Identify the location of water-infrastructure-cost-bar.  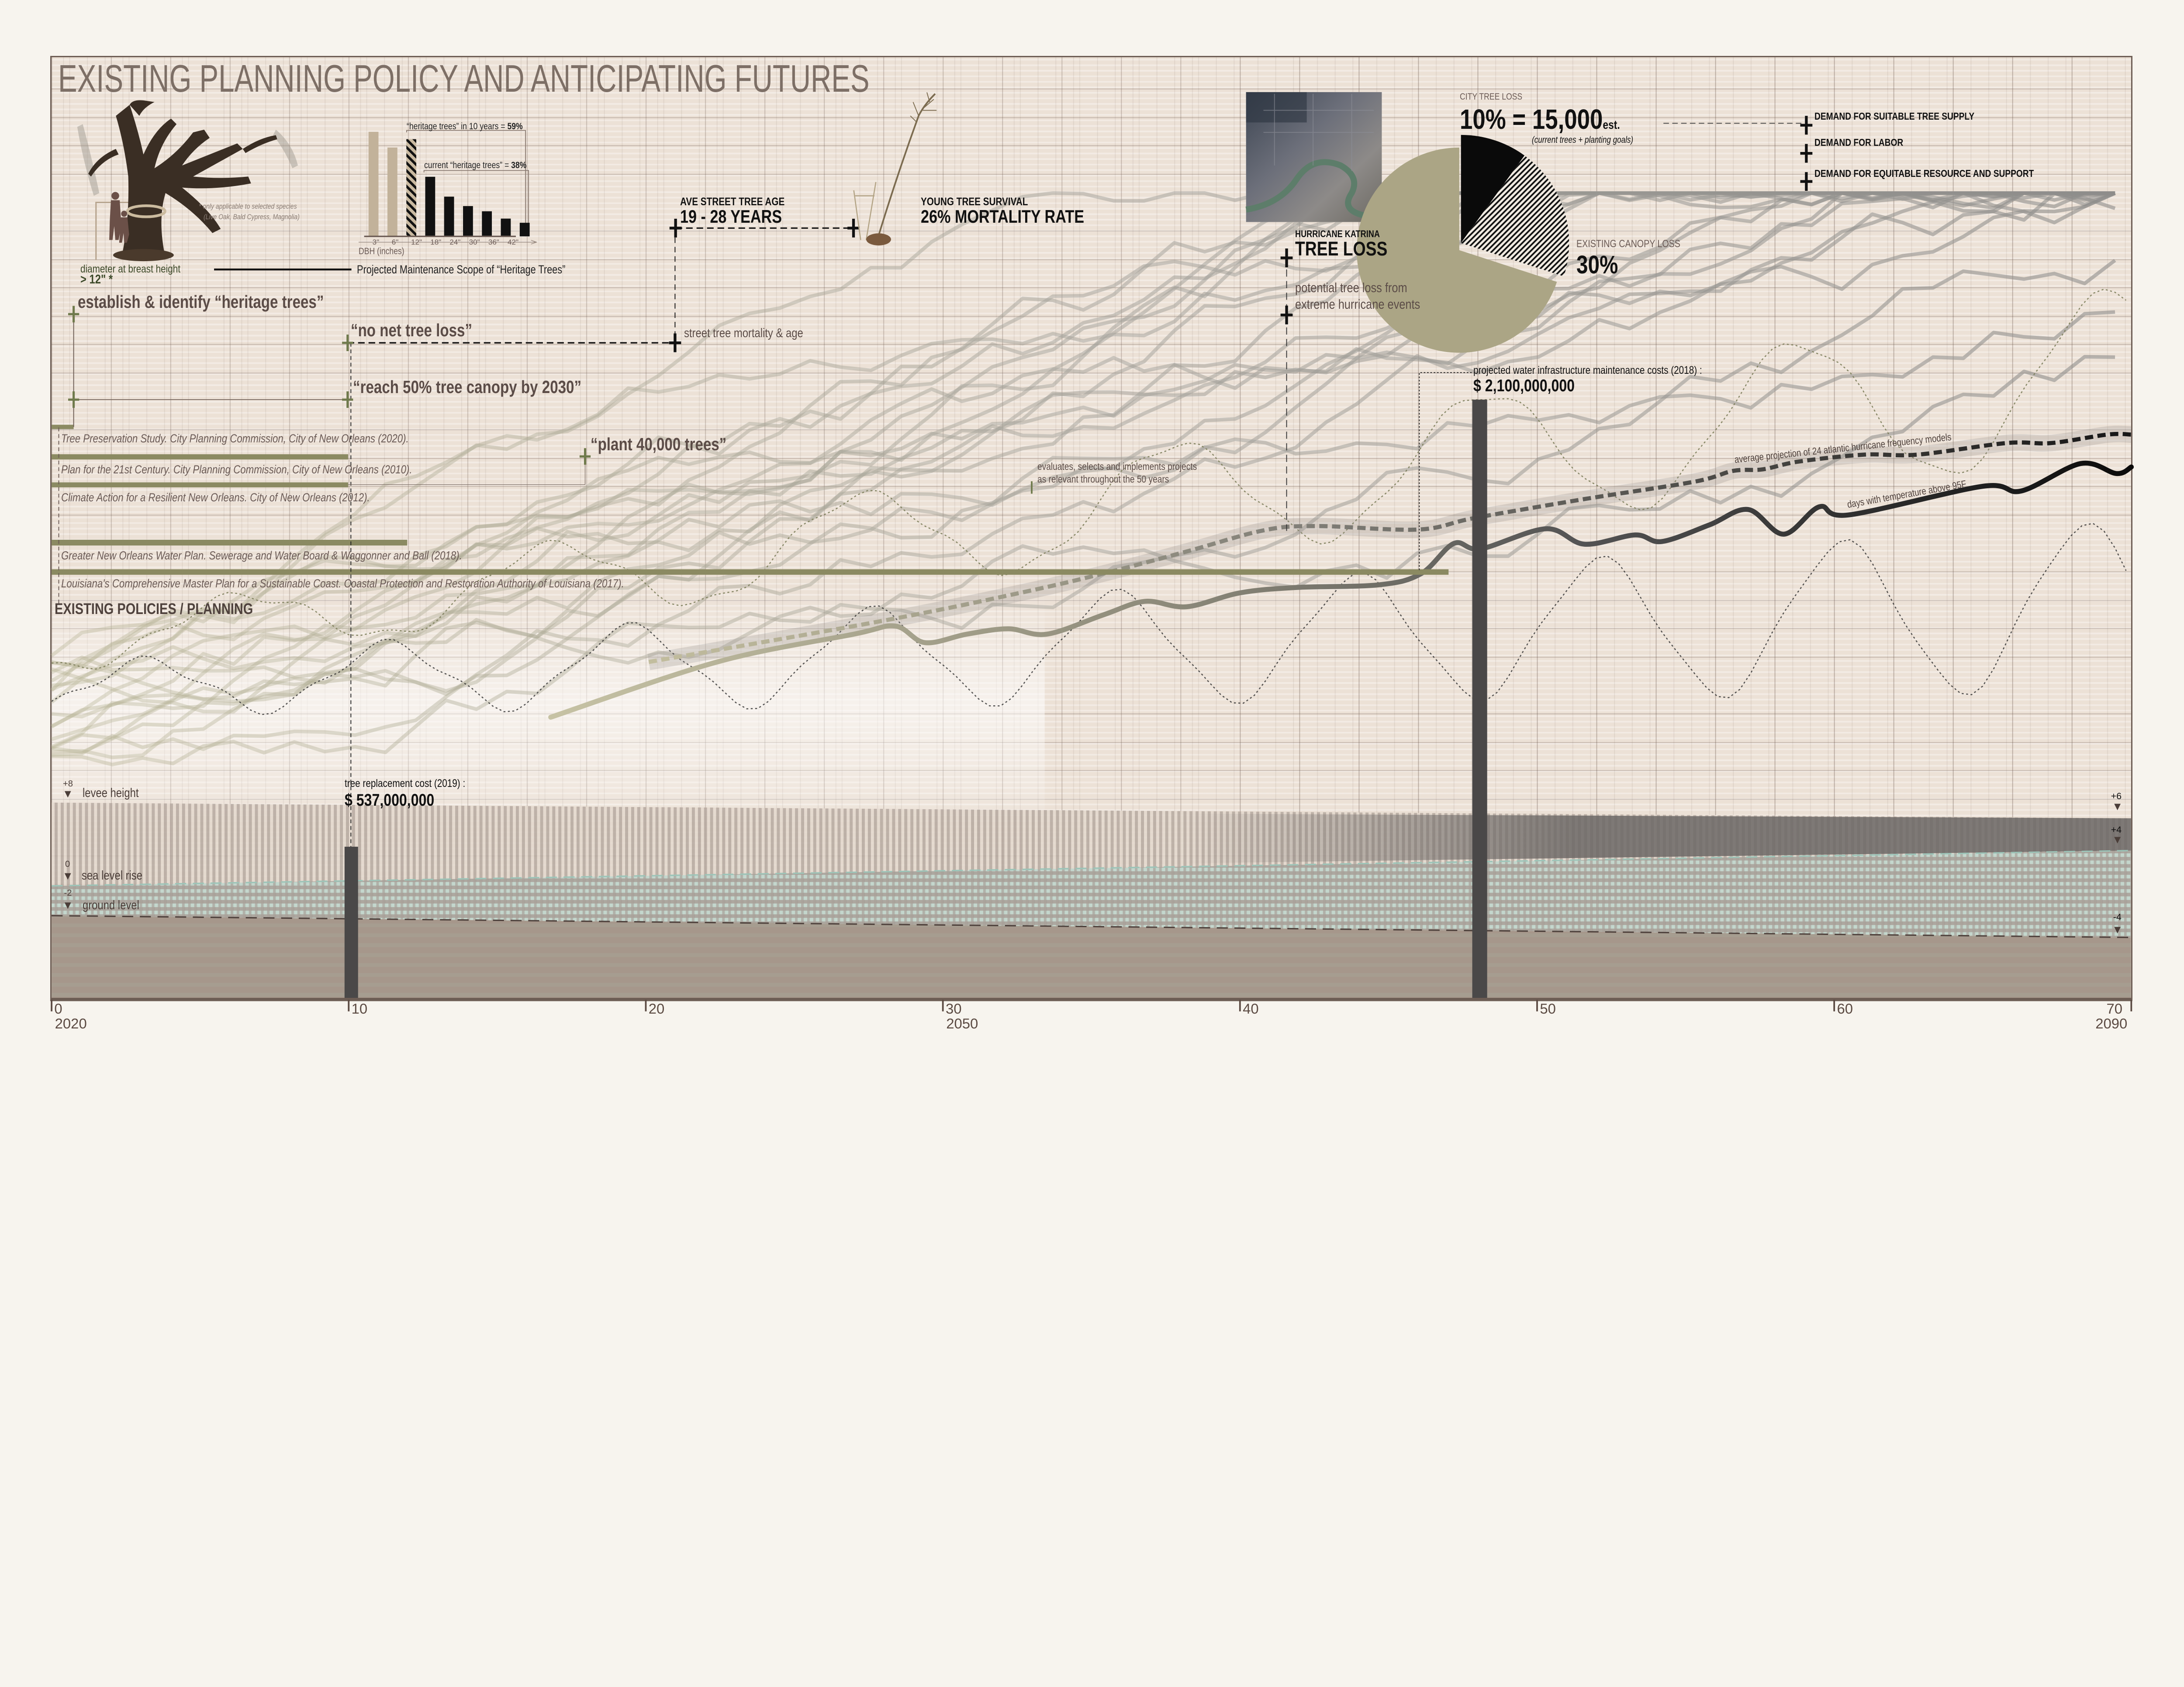
(1479, 700).